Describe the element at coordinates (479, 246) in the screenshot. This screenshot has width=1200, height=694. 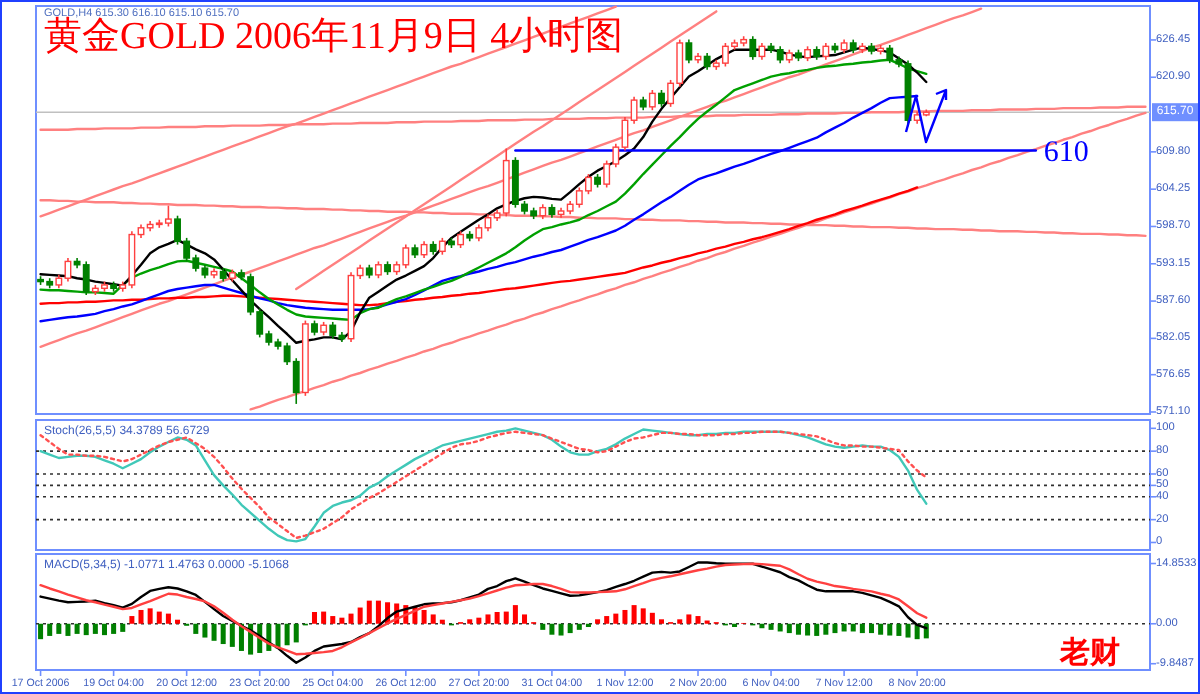
I see `line-series` at that location.